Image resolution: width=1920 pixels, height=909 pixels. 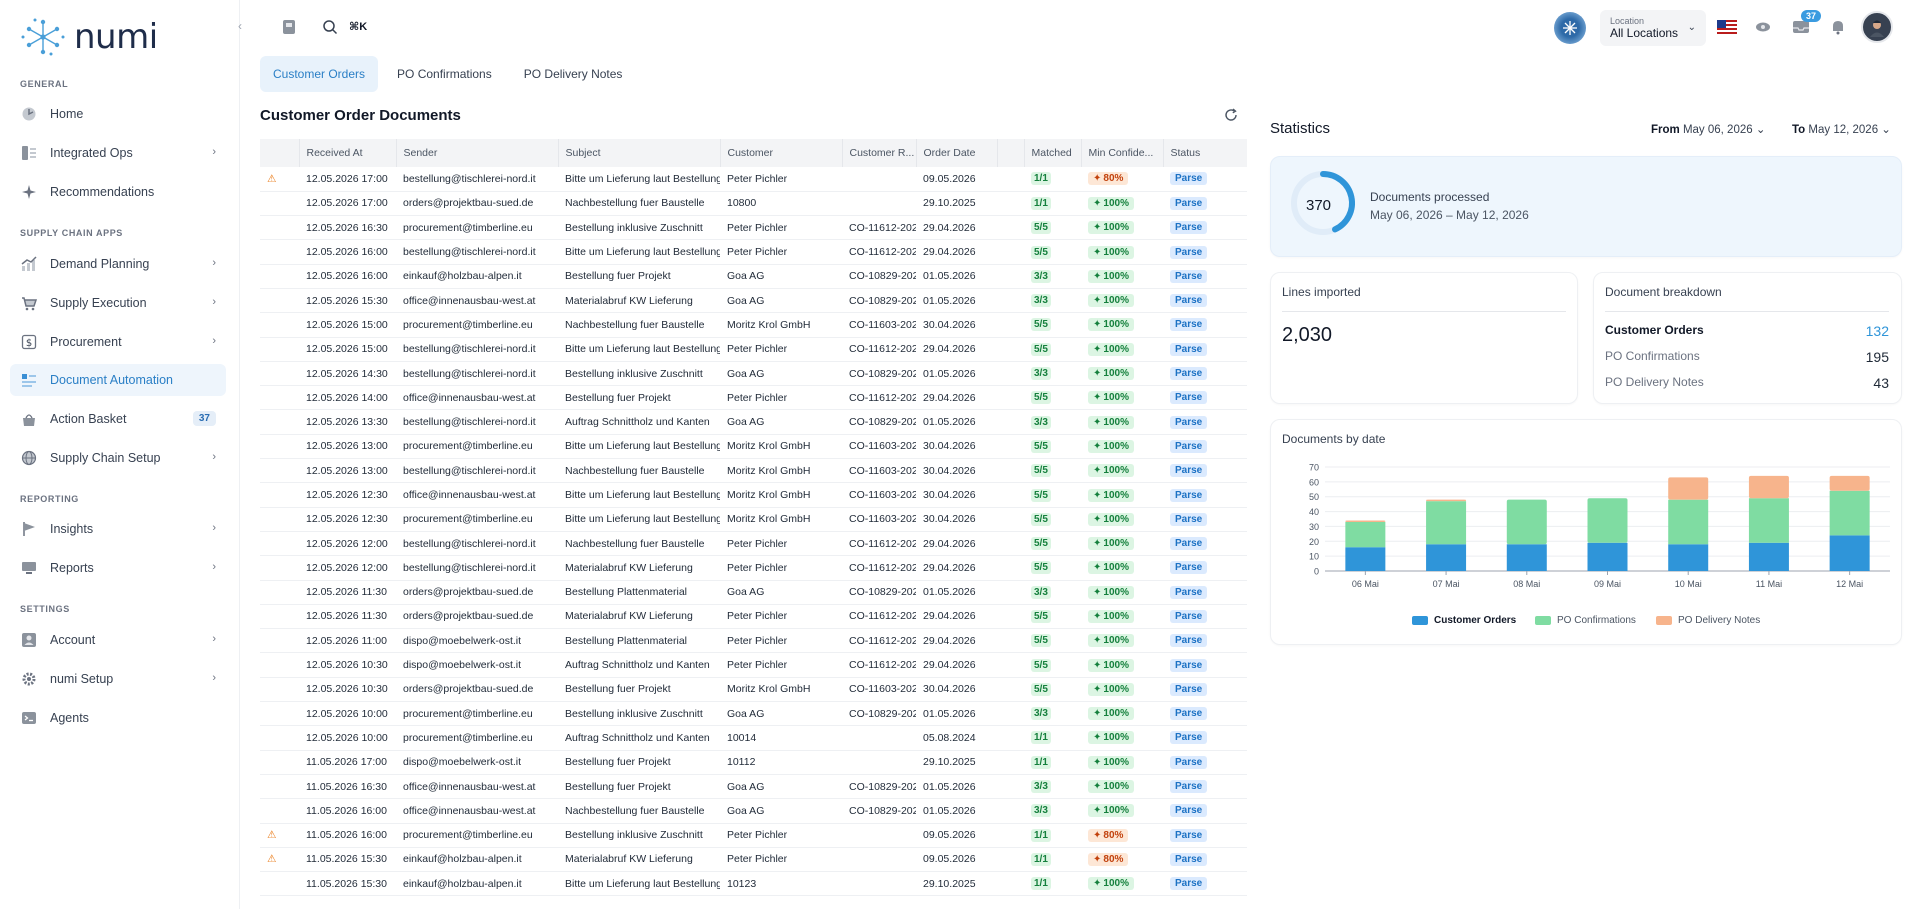 I want to click on column-header-sender: Sender, so click(x=477, y=153).